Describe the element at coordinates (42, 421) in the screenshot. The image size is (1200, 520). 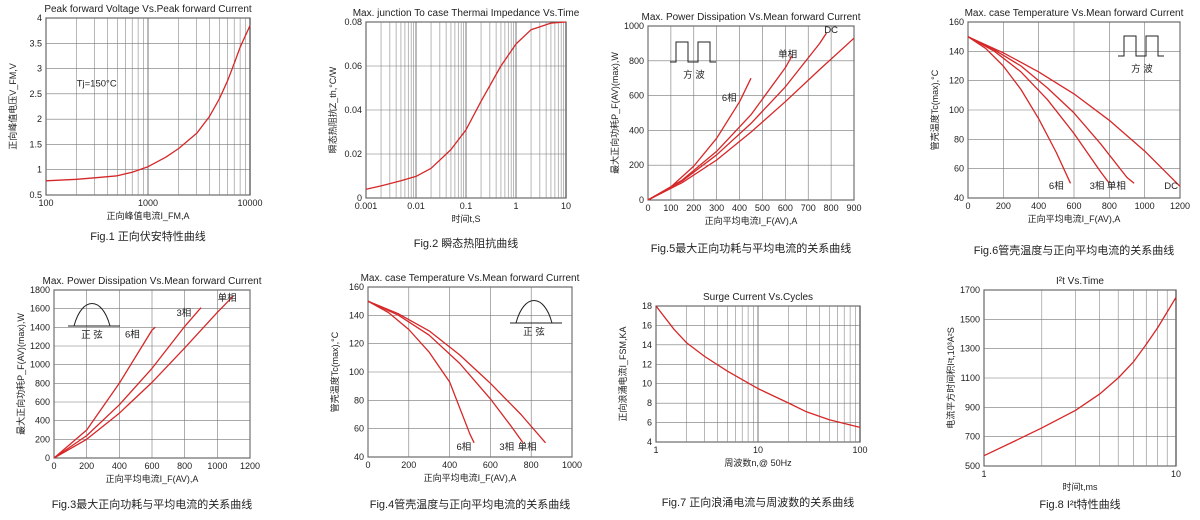
I see `fig3-ytick-2: 400` at that location.